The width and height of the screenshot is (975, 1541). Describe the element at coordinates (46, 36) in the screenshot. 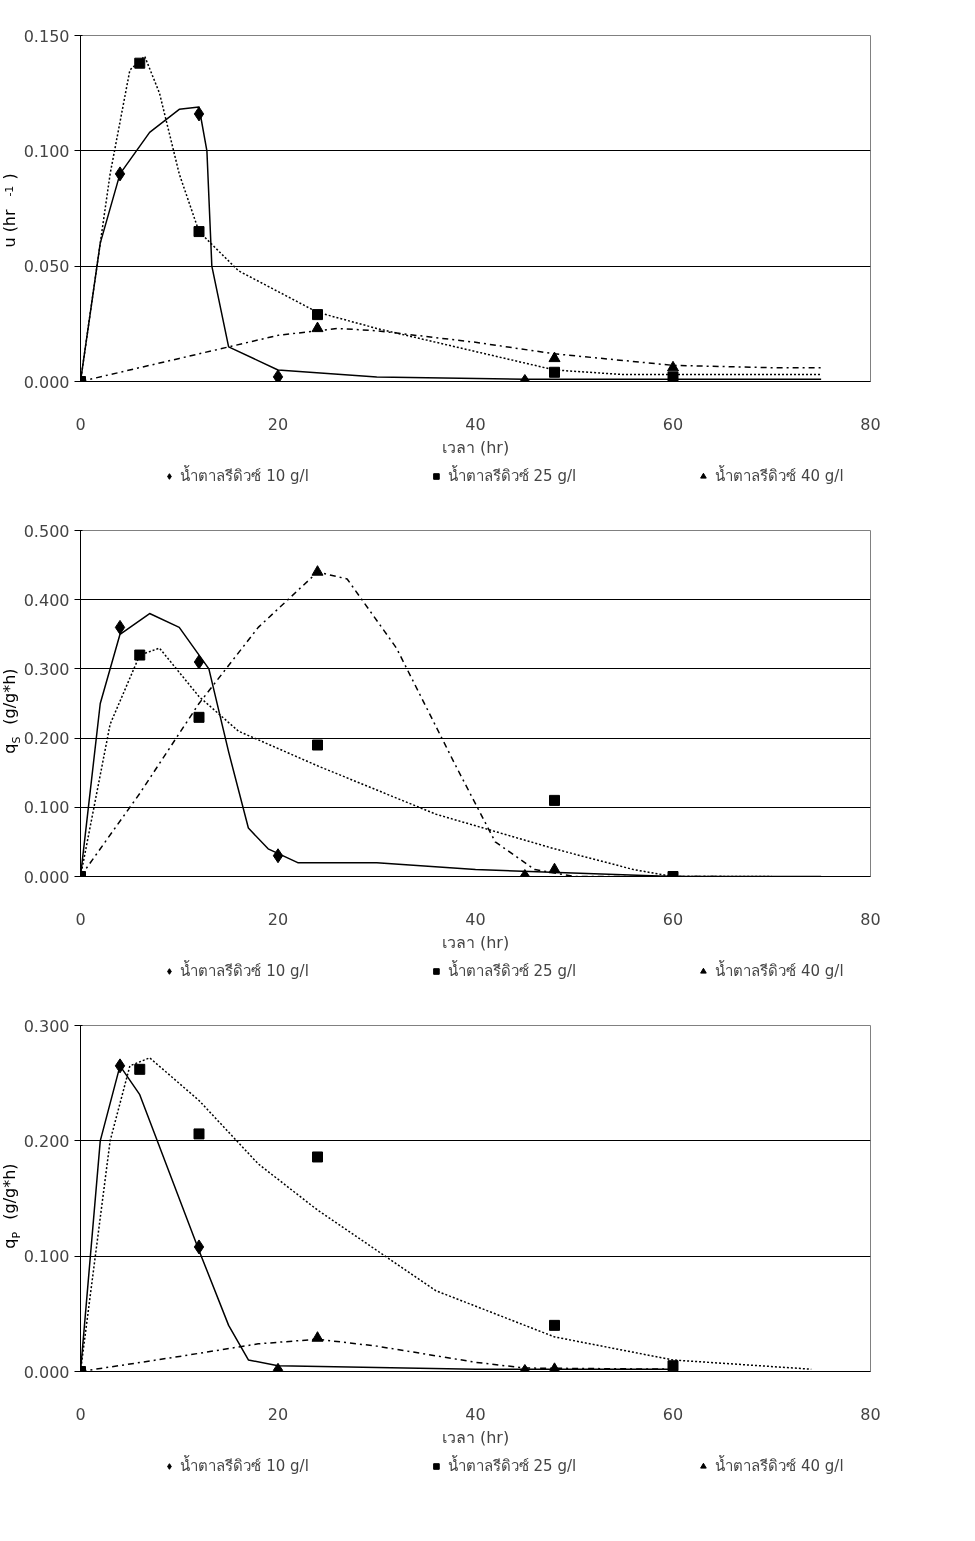

I see `y-tick-label: 0.150` at that location.